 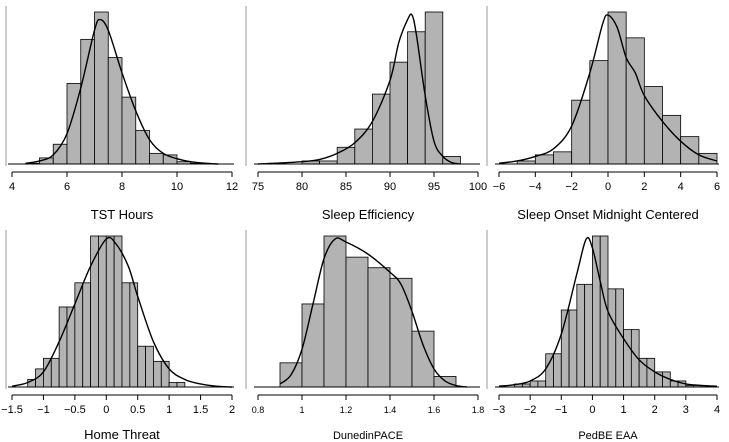 I want to click on x-tick-label: −0.5, so click(x=75, y=410).